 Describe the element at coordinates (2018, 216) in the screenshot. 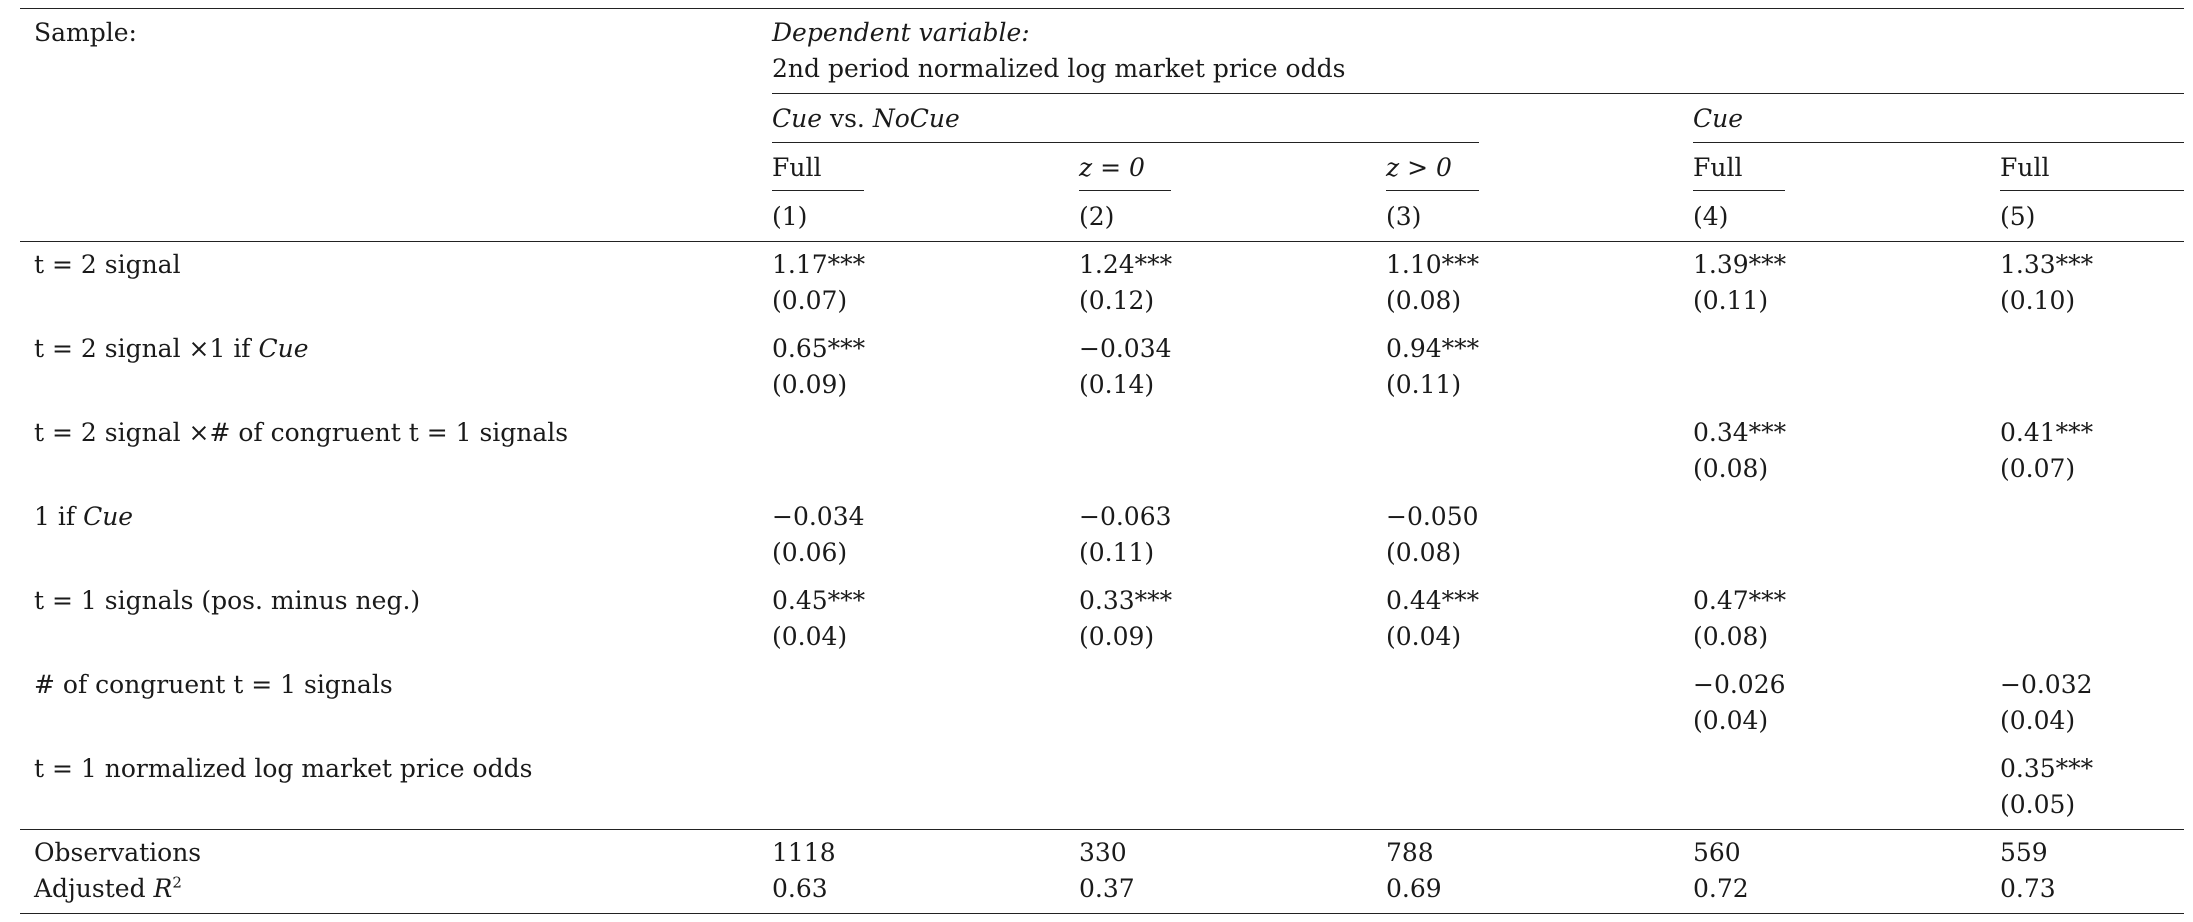

I see `column-number-5: (5)` at that location.